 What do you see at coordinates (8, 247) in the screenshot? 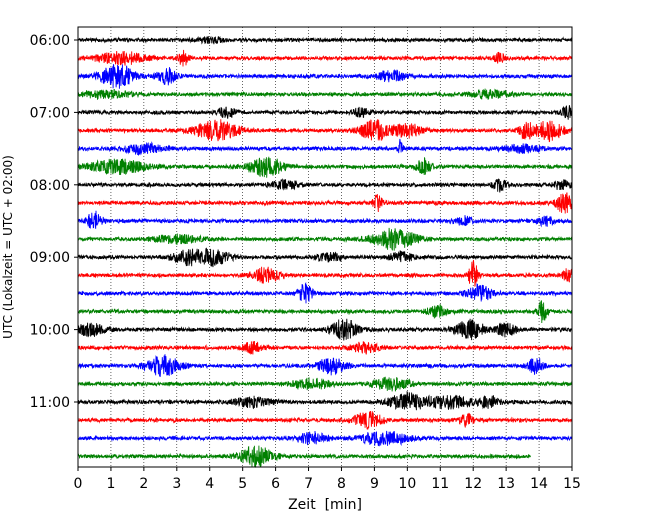
I see `y-axis-label: UTC (Lokalzeit = UTC + 02:00)` at bounding box center [8, 247].